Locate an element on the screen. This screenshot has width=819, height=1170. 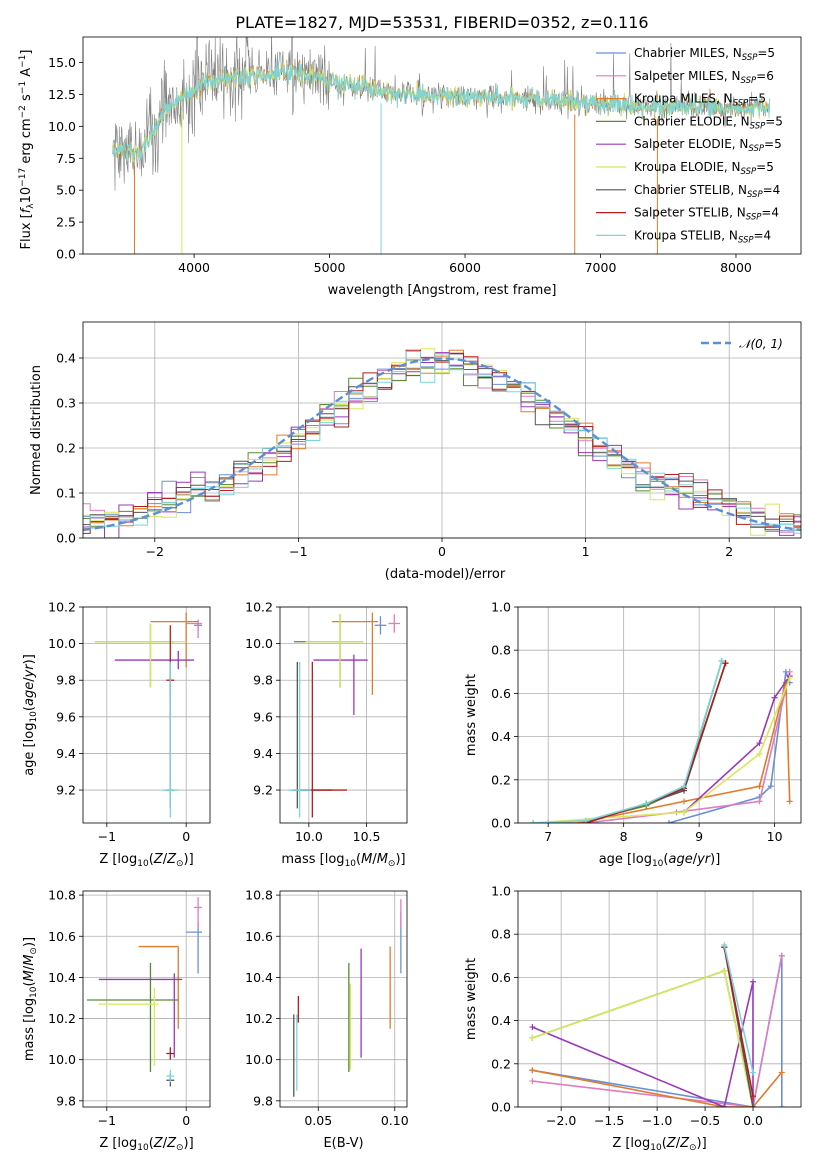
x-tick-label: −1.0 is located at coordinates (657, 1120).